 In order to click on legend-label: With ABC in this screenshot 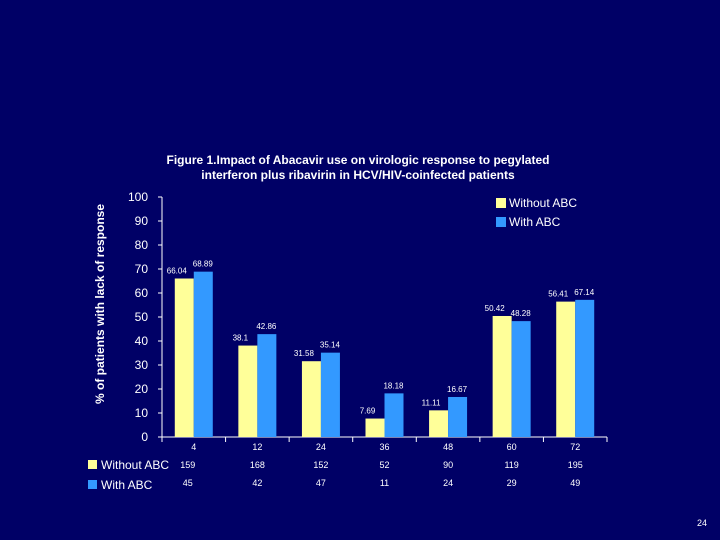, I will do `click(535, 222)`.